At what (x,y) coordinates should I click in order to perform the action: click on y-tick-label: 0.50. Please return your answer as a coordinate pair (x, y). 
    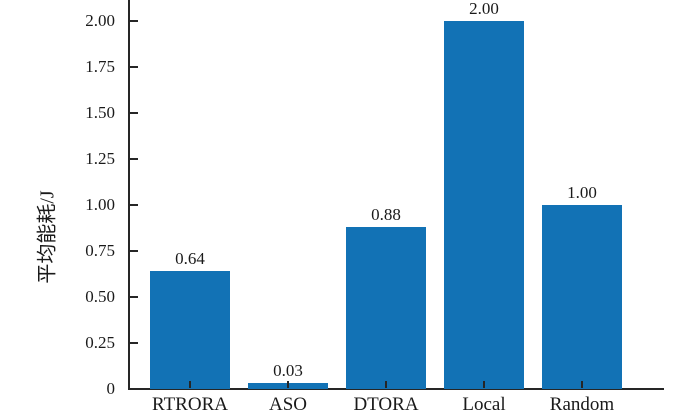
    Looking at the image, I should click on (100, 296).